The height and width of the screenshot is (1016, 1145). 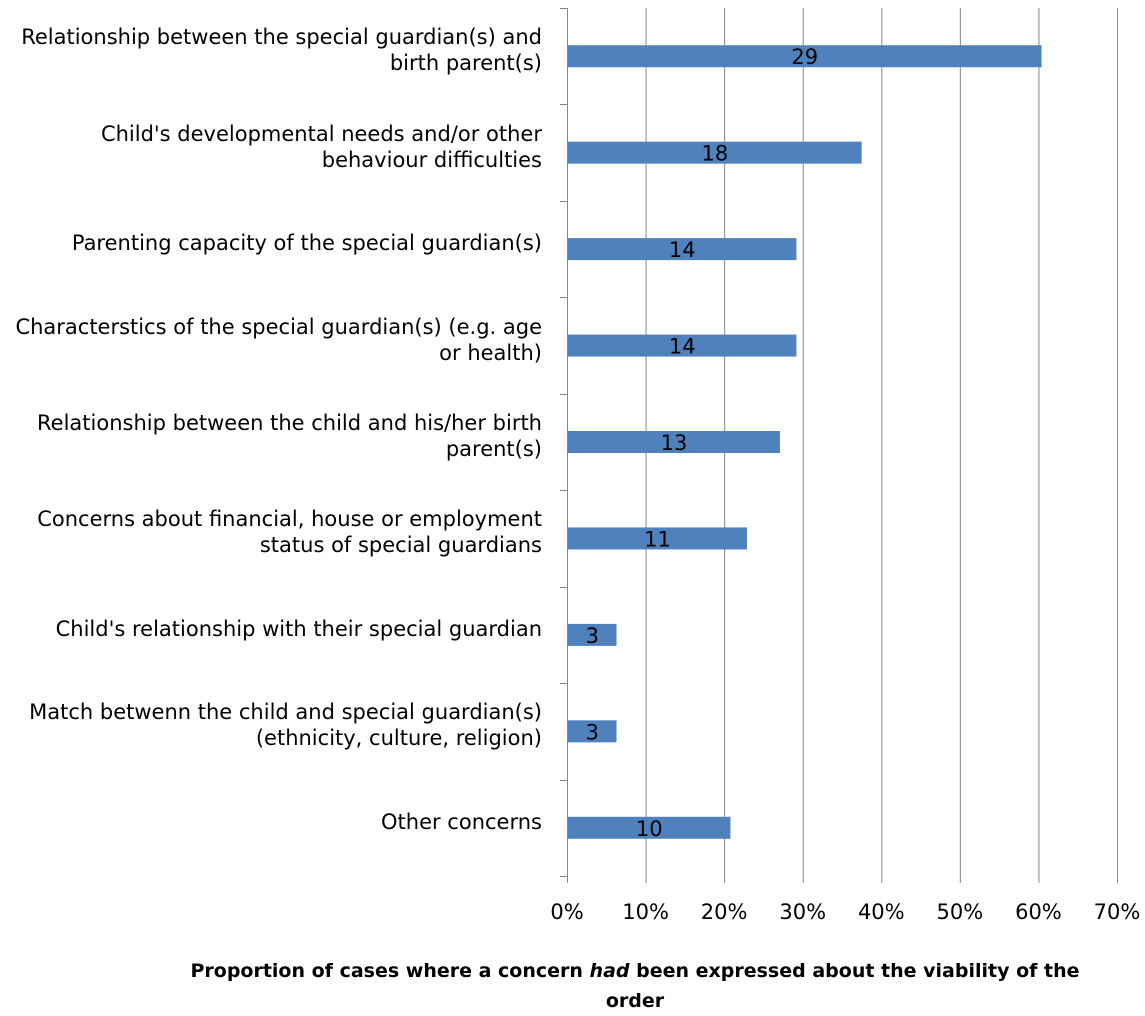 I want to click on x-tick-label: 30%, so click(x=802, y=912).